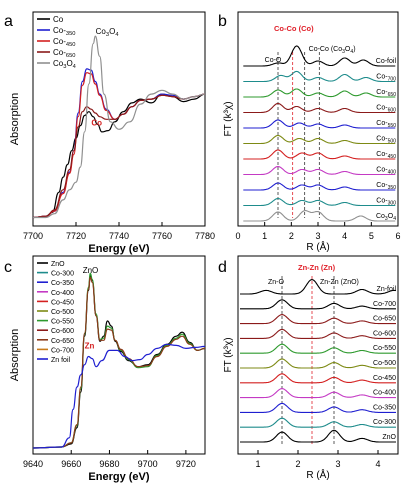  I want to click on panel-d-xtick-label: 3, so click(337, 464).